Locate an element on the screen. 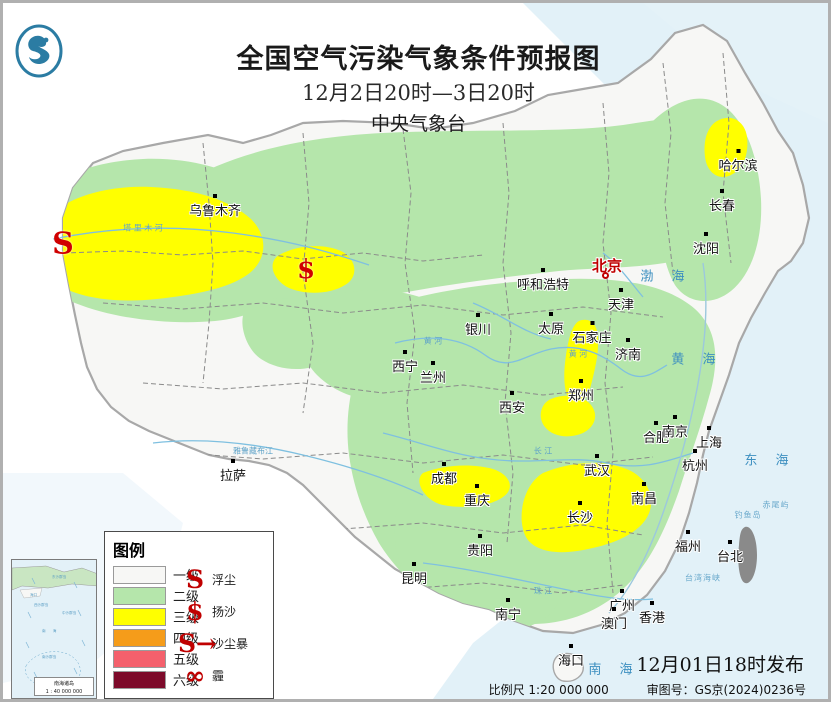 This screenshot has height=702, width=831. svg-text: 南 海 is located at coordinates (50, 630).